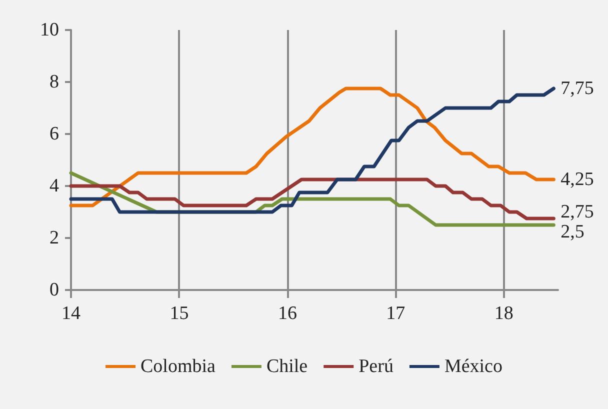  Describe the element at coordinates (49, 30) in the screenshot. I see `y-tick-label: 10` at that location.